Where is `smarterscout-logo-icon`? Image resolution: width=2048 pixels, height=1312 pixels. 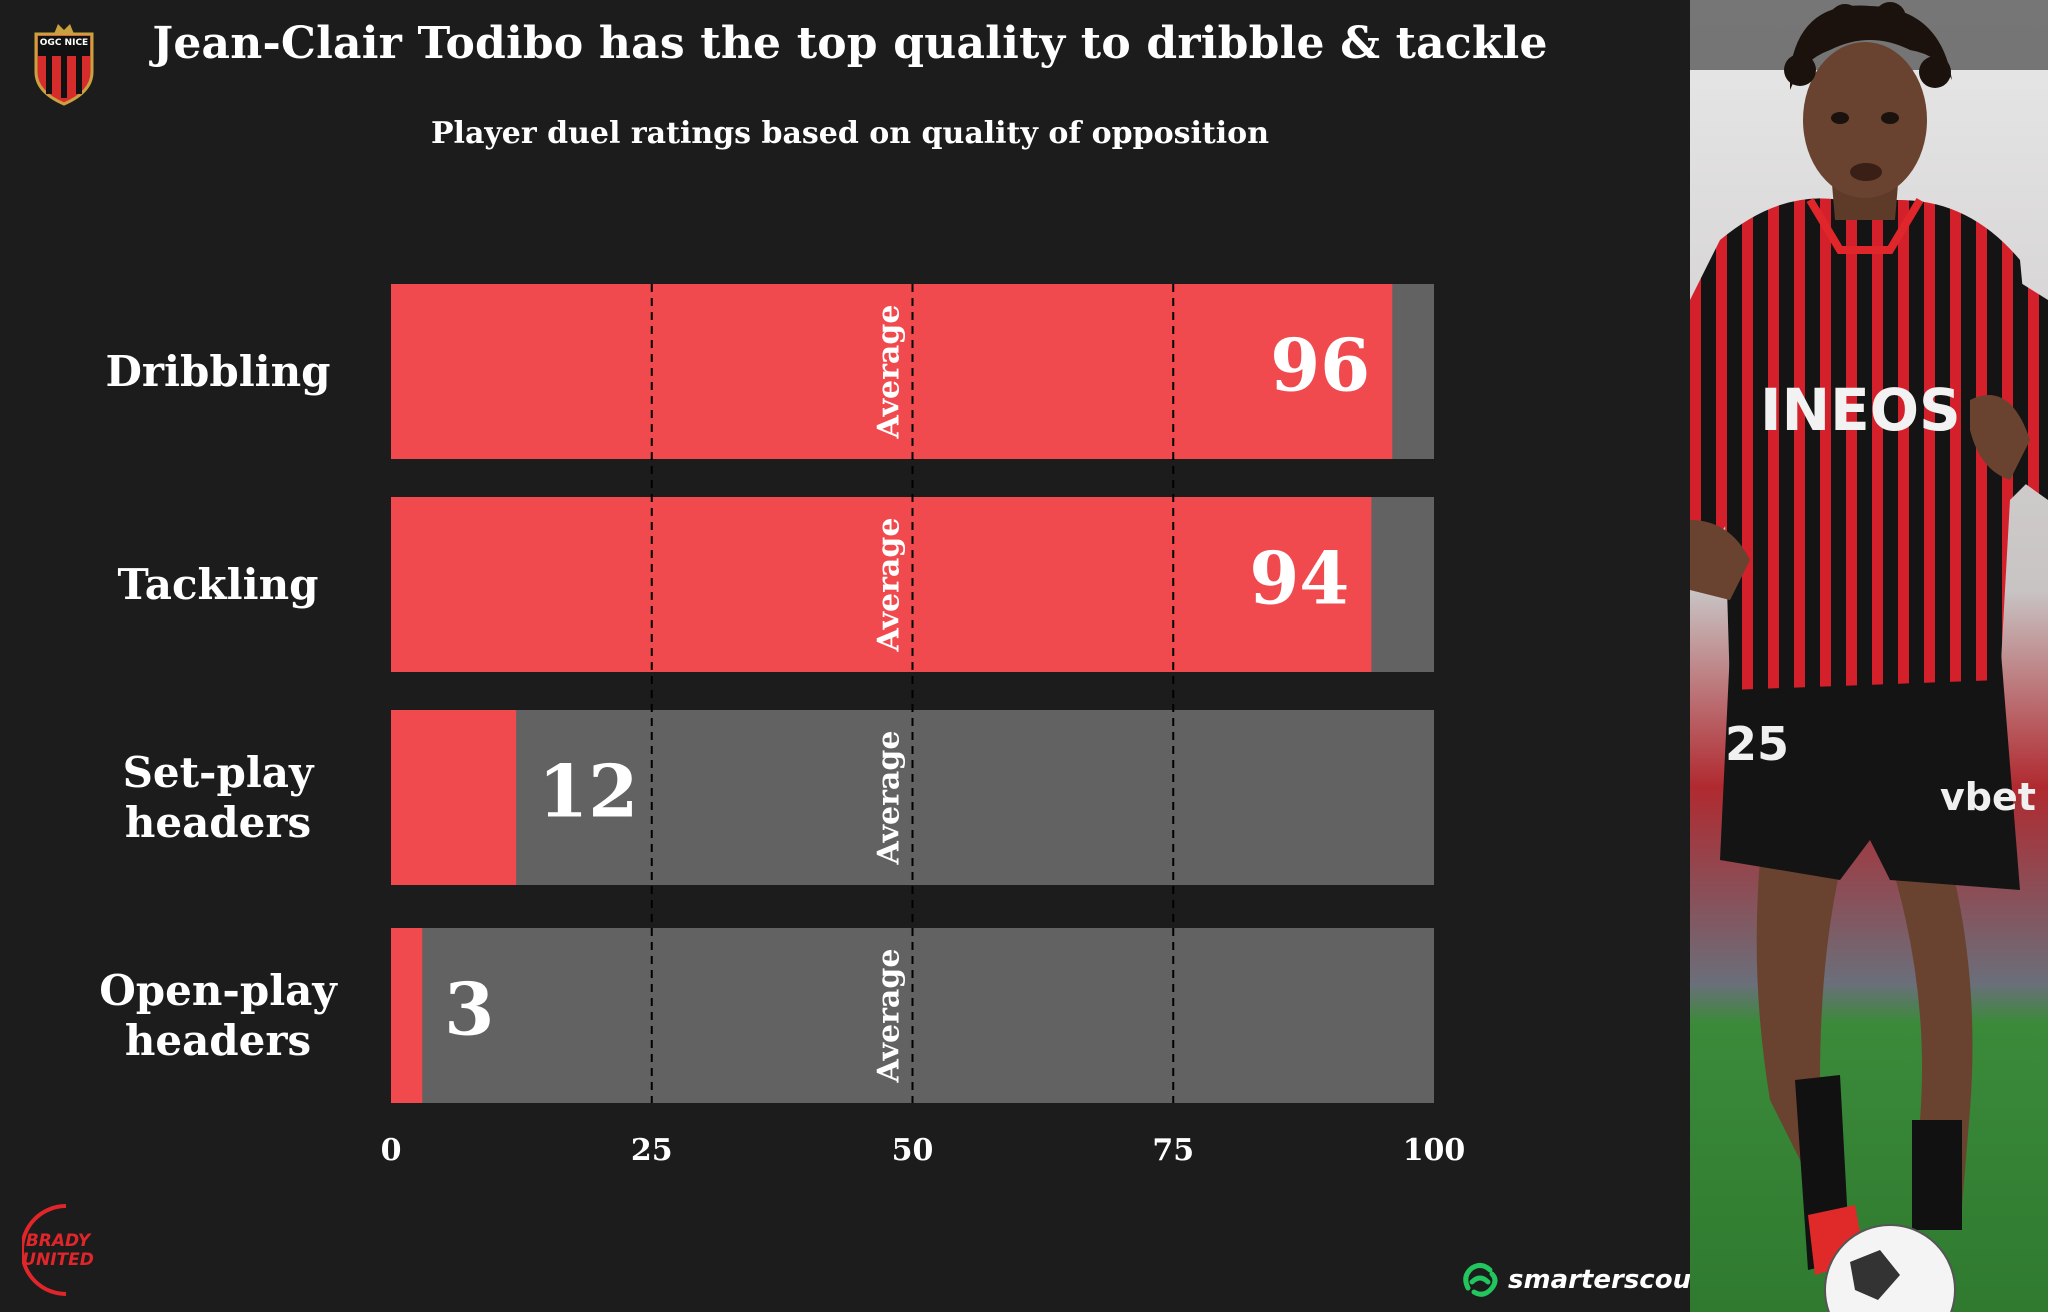 smarterscout-logo-icon is located at coordinates (1480, 1279).